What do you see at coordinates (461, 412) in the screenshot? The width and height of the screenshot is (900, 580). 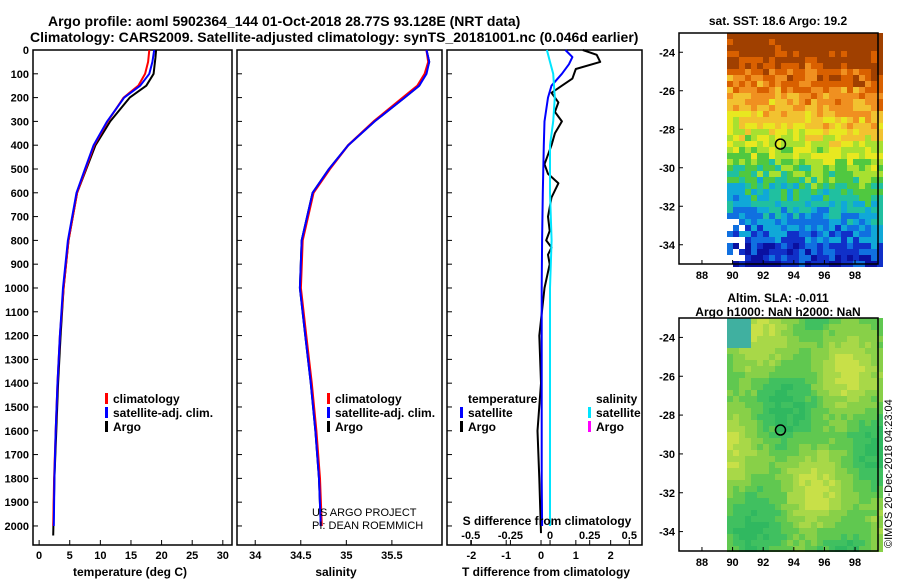 I see `legend-swatch-t-satellite` at bounding box center [461, 412].